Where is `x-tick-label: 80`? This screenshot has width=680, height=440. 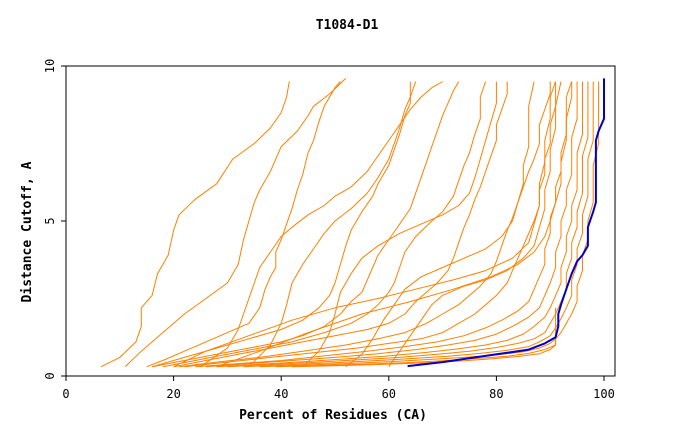
x-tick-label: 80 is located at coordinates (496, 394).